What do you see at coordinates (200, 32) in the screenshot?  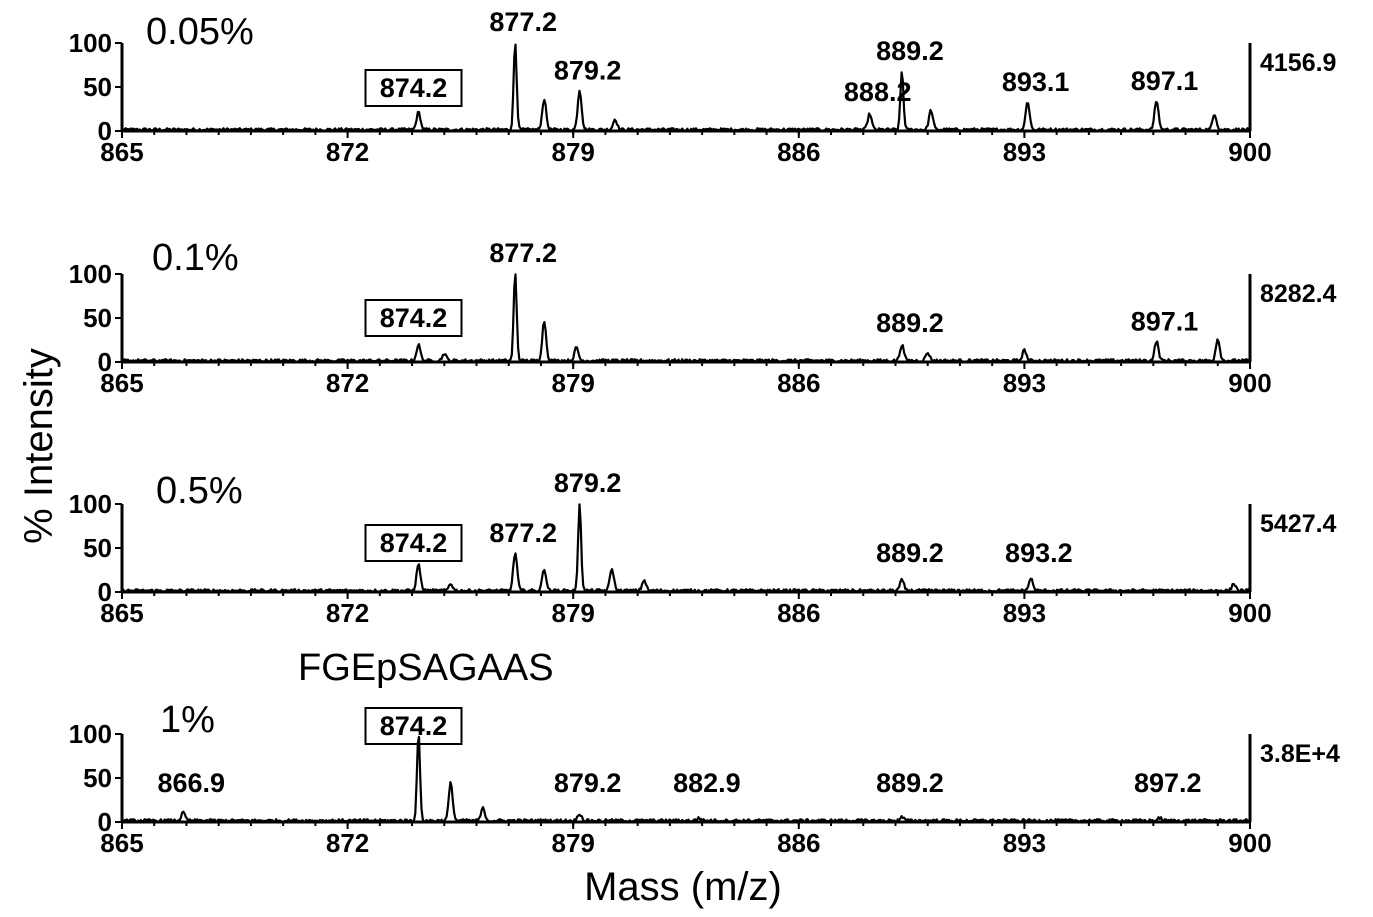 I see `condition-label: 0.05%` at bounding box center [200, 32].